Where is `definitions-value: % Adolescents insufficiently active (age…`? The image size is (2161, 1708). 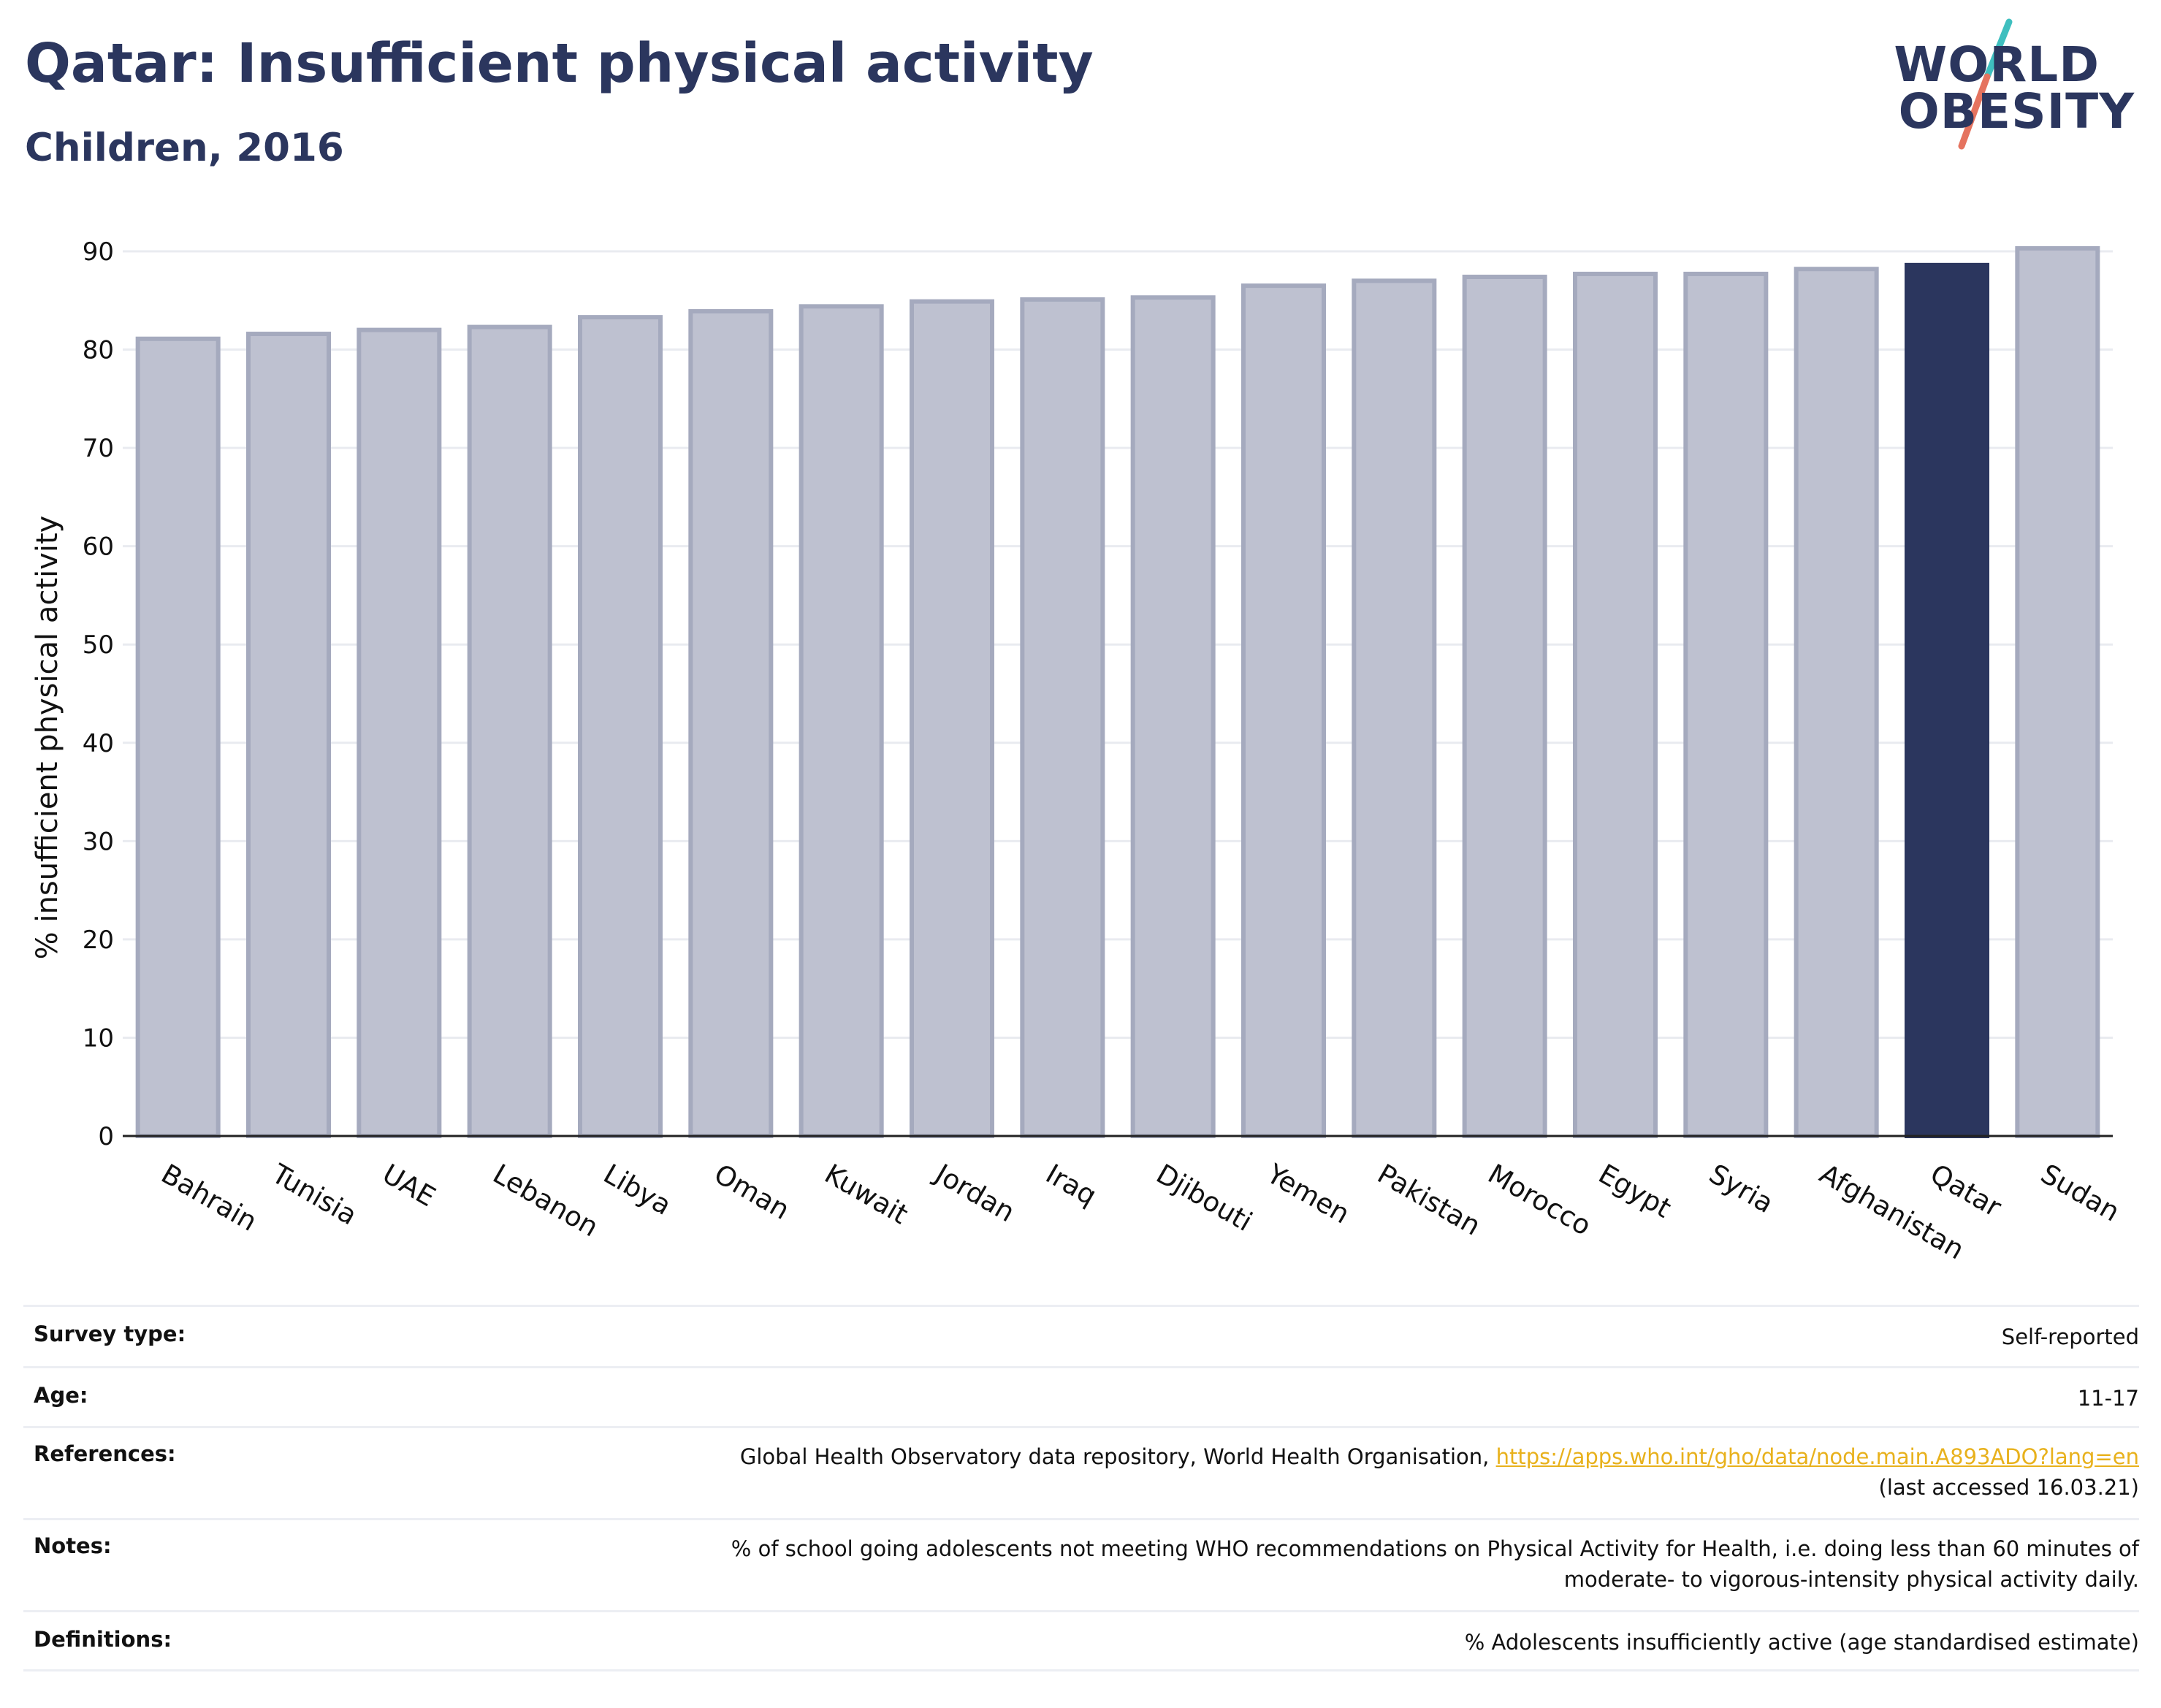
definitions-value: % Adolescents insufficiently active (age… is located at coordinates (1801, 1643).